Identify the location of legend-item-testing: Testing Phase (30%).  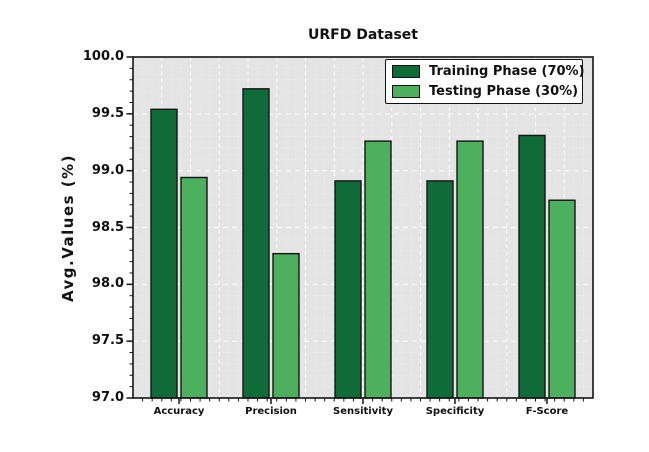
(487, 91).